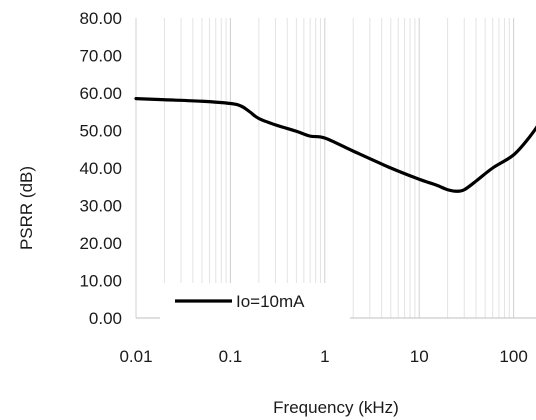  Describe the element at coordinates (100, 18) in the screenshot. I see `y-tick-label: 80.00` at that location.